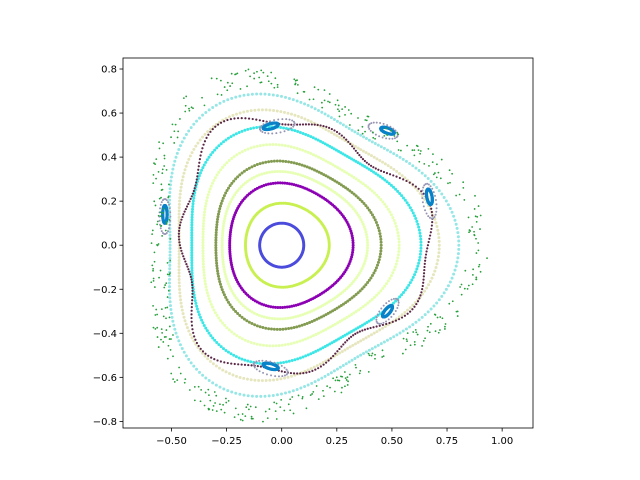 The image size is (640, 480). Describe the element at coordinates (109, 70) in the screenshot. I see `y-tick-label: 0.8` at that location.